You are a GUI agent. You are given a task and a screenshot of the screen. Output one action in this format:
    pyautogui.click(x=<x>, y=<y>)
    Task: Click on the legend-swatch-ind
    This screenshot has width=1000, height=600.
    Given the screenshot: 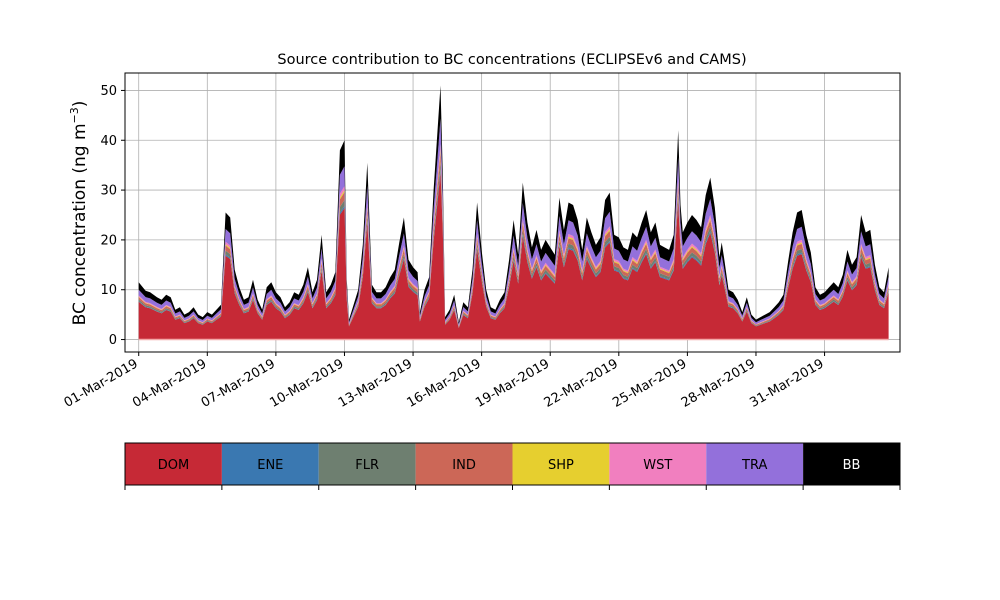 What is the action you would take?
    pyautogui.click(x=464, y=464)
    